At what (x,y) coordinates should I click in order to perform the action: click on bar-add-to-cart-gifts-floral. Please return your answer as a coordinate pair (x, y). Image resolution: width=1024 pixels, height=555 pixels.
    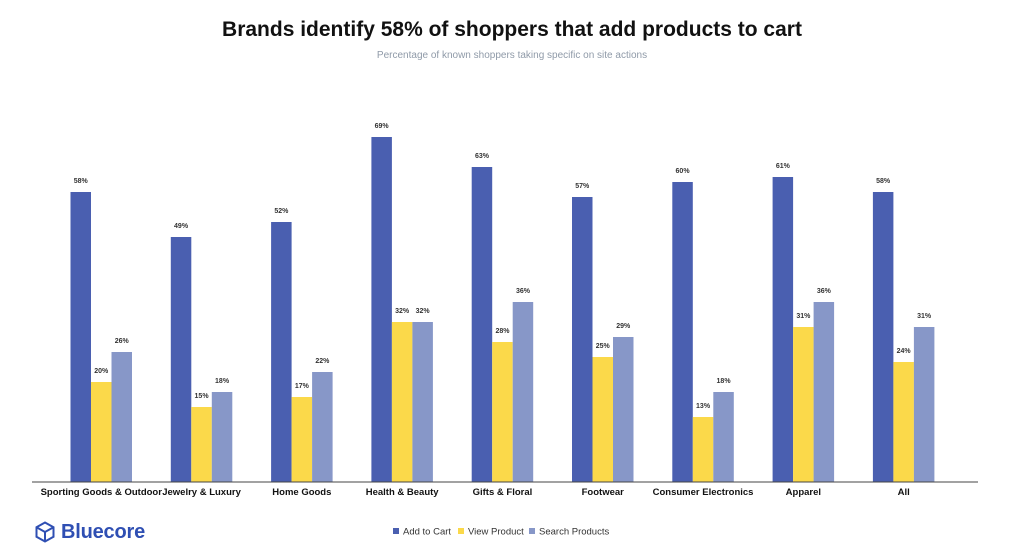
    Looking at the image, I should click on (482, 324).